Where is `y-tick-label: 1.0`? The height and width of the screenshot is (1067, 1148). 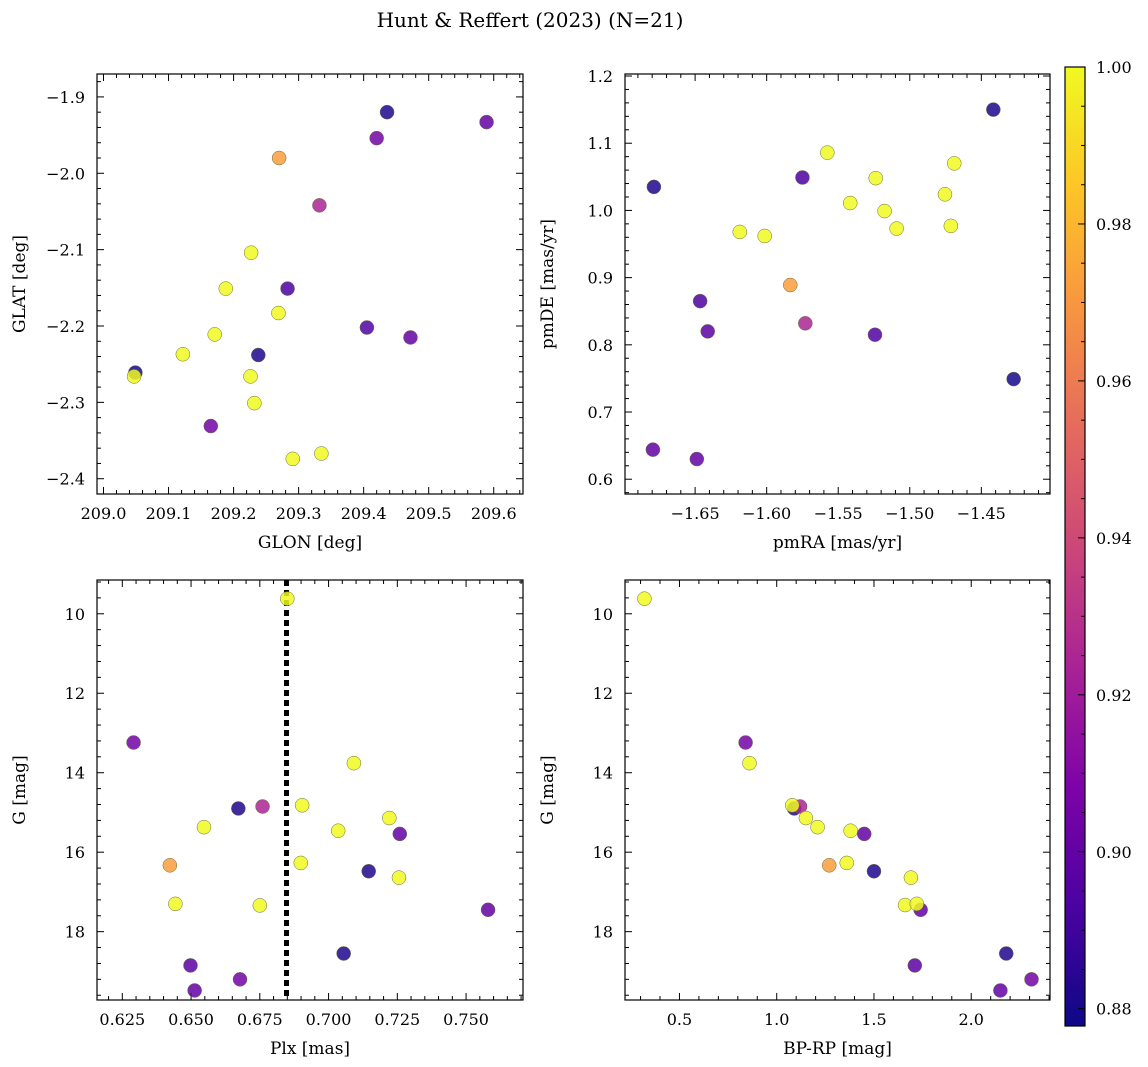 y-tick-label: 1.0 is located at coordinates (600, 210).